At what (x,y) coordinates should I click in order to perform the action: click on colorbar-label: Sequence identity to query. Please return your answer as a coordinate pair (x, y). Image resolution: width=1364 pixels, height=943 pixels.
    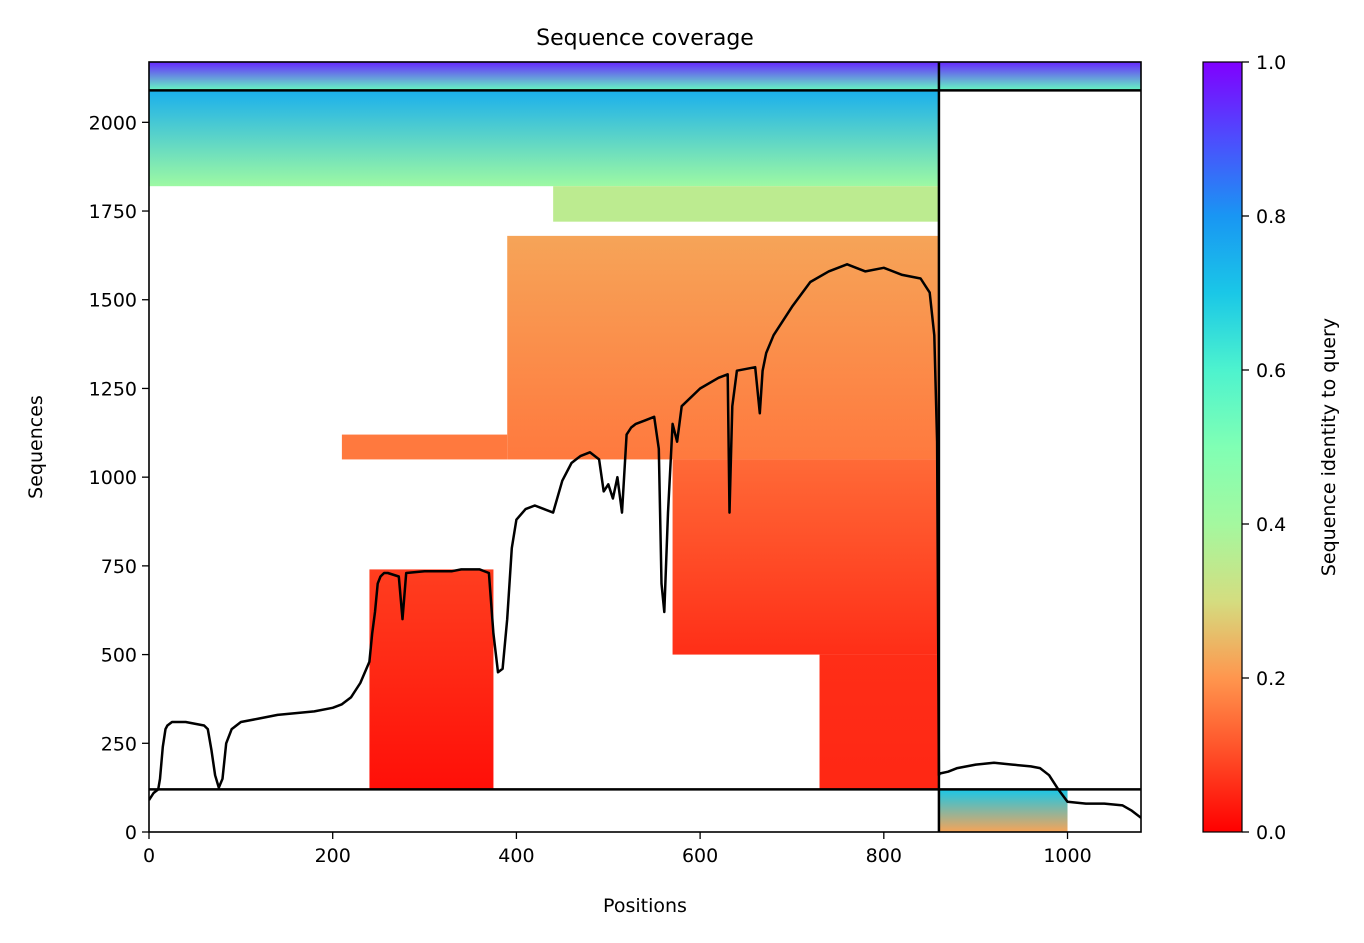
    Looking at the image, I should click on (1329, 447).